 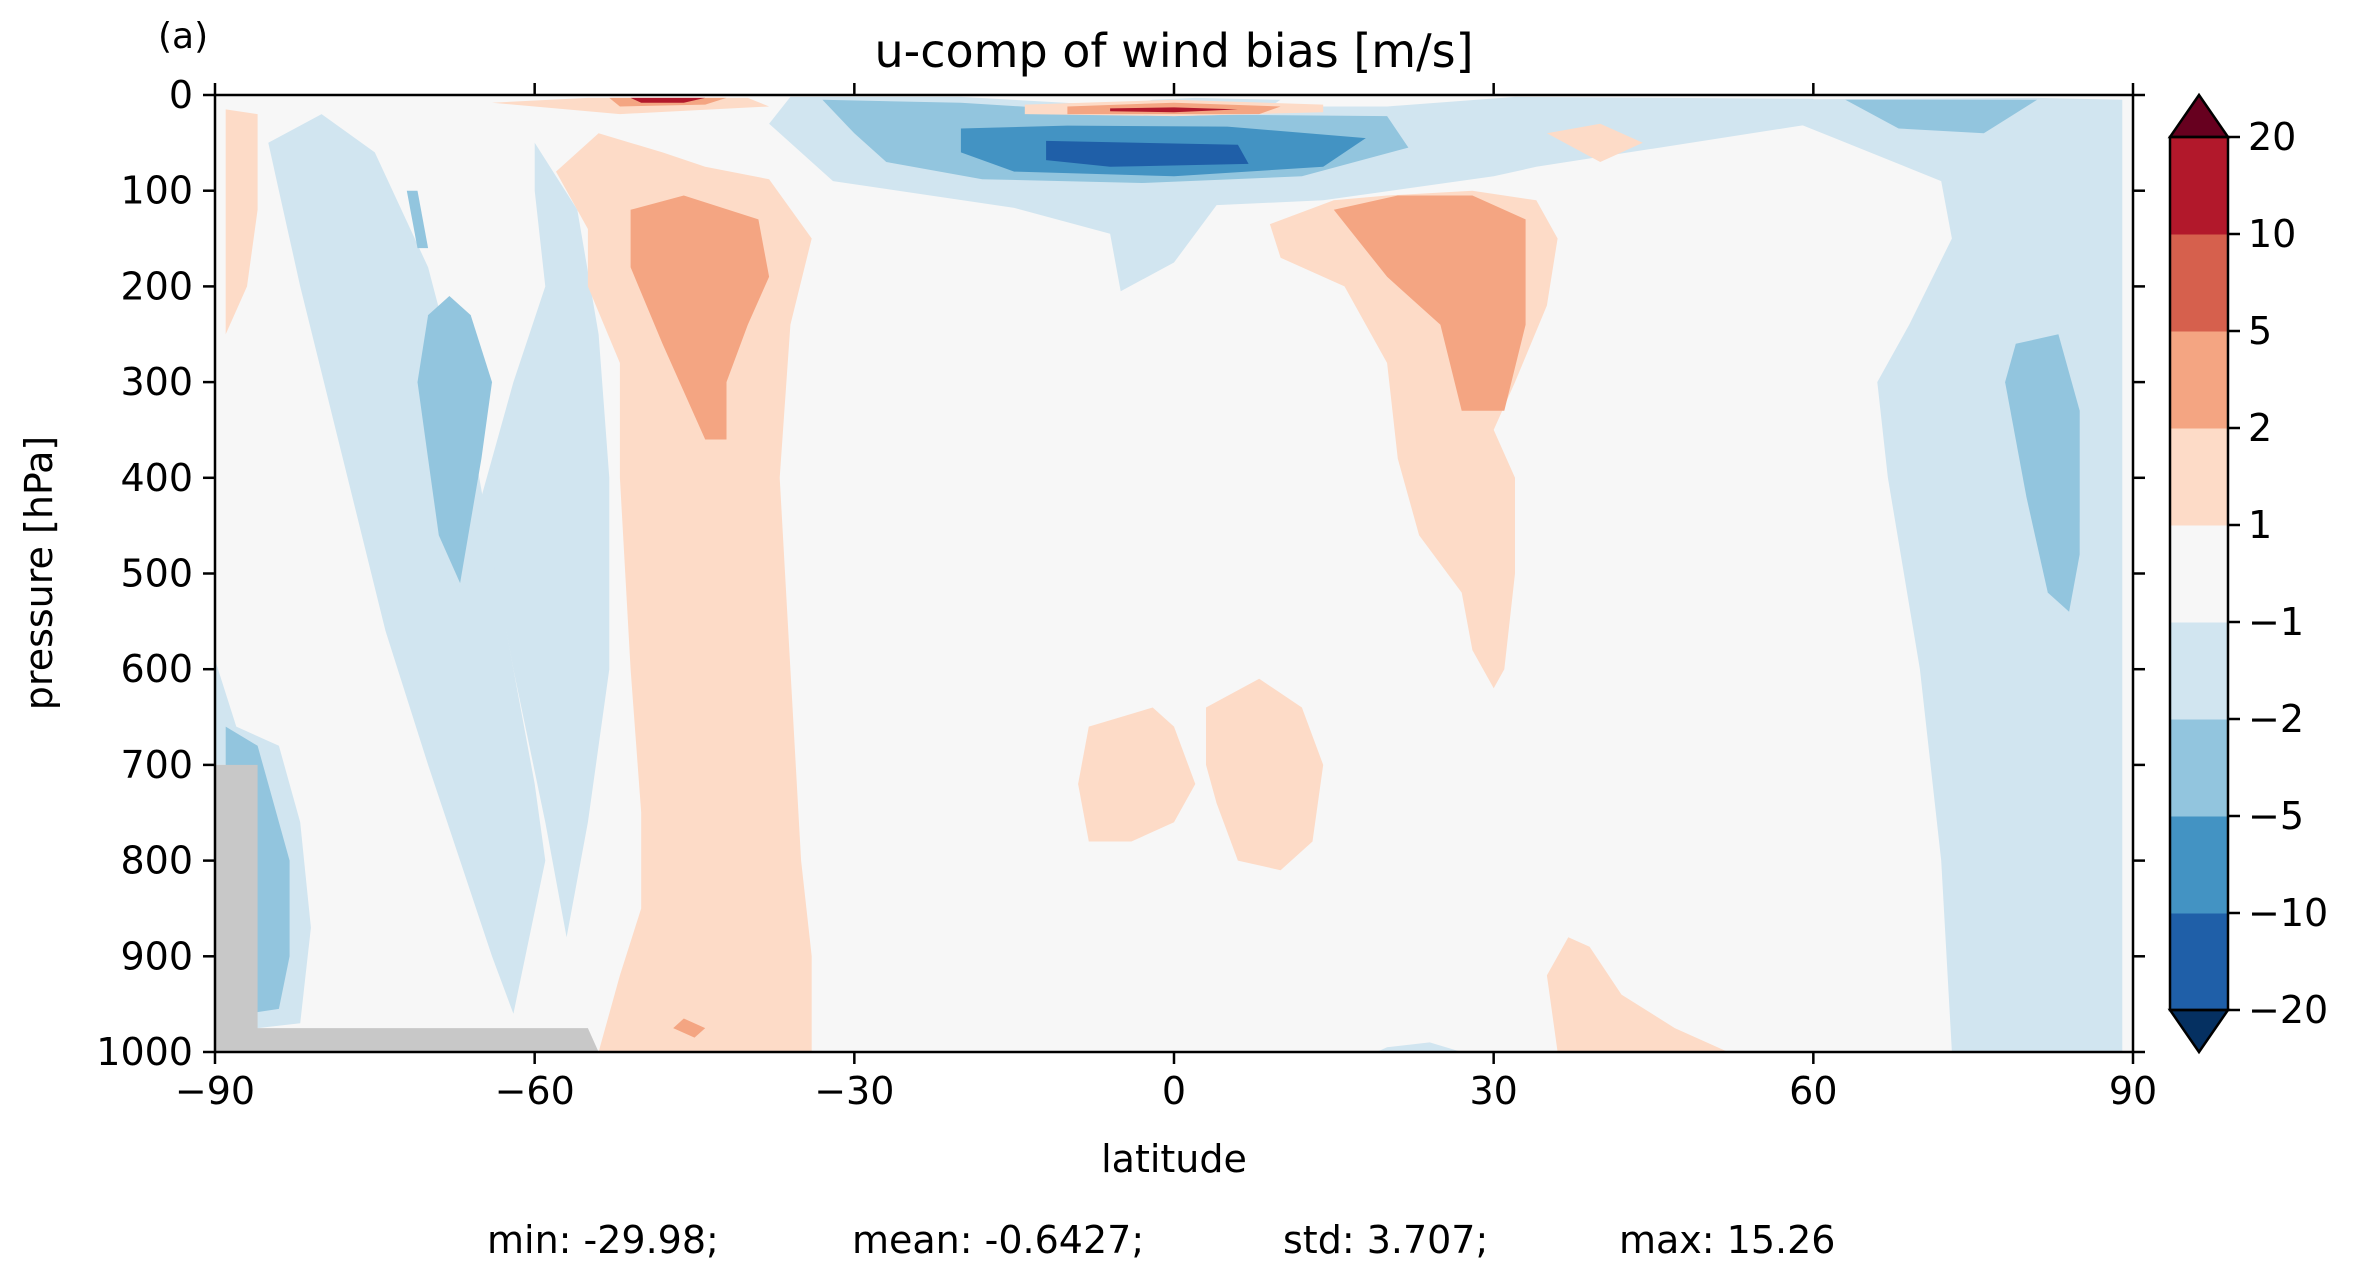 What do you see at coordinates (1385, 1240) in the screenshot?
I see `stat-std: std: 3.707;` at bounding box center [1385, 1240].